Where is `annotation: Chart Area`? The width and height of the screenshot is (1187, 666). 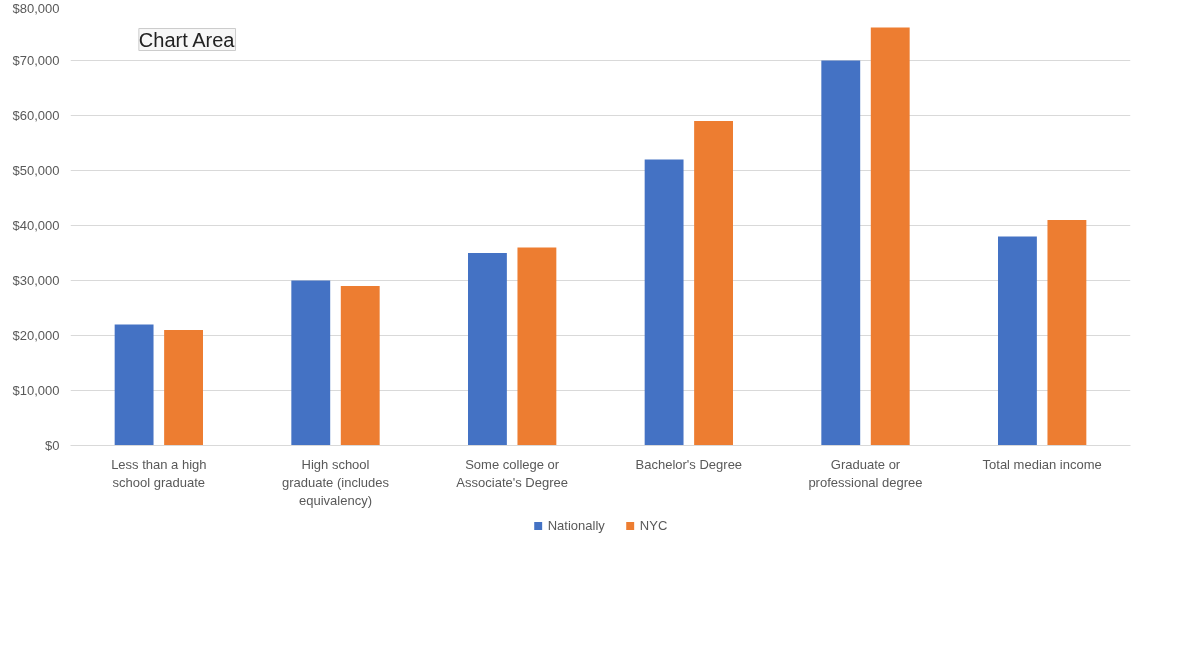 annotation: Chart Area is located at coordinates (187, 39).